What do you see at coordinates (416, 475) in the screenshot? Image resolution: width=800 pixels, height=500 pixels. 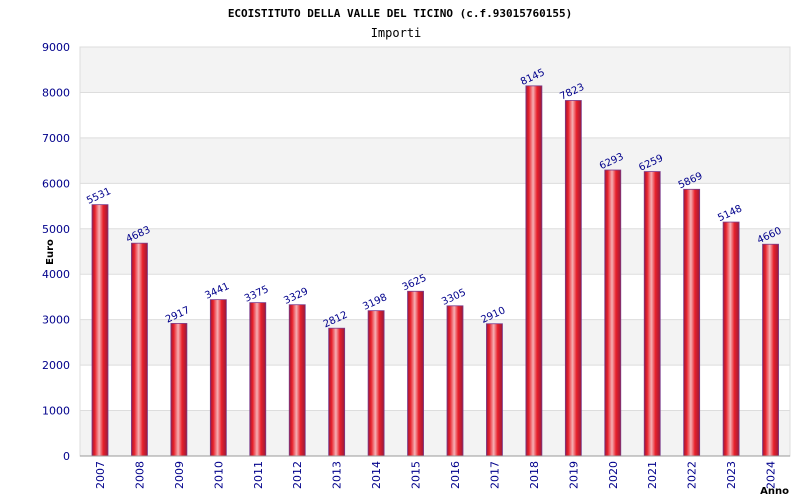 I see `x-tick-label: 2015` at bounding box center [416, 475].